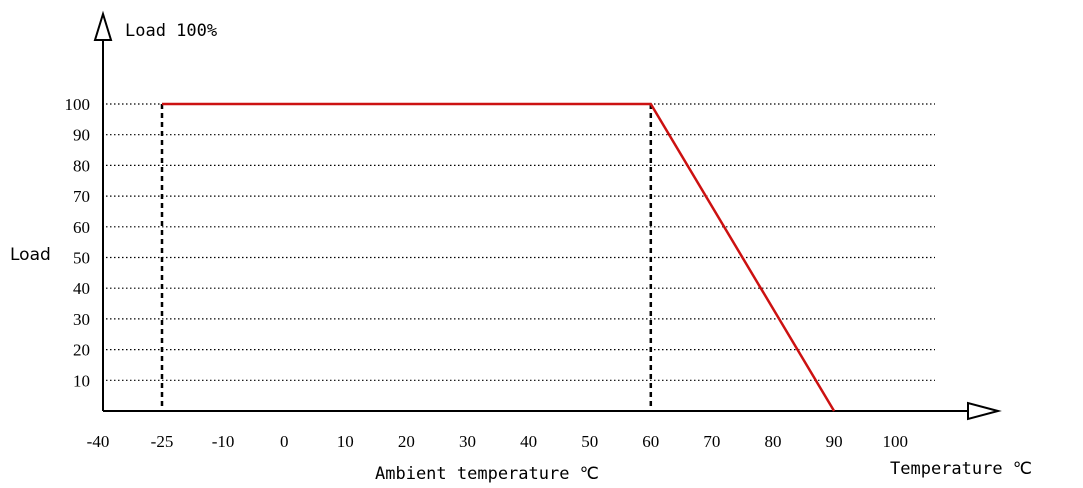  Describe the element at coordinates (81, 350) in the screenshot. I see `y-tick-label: 20` at that location.